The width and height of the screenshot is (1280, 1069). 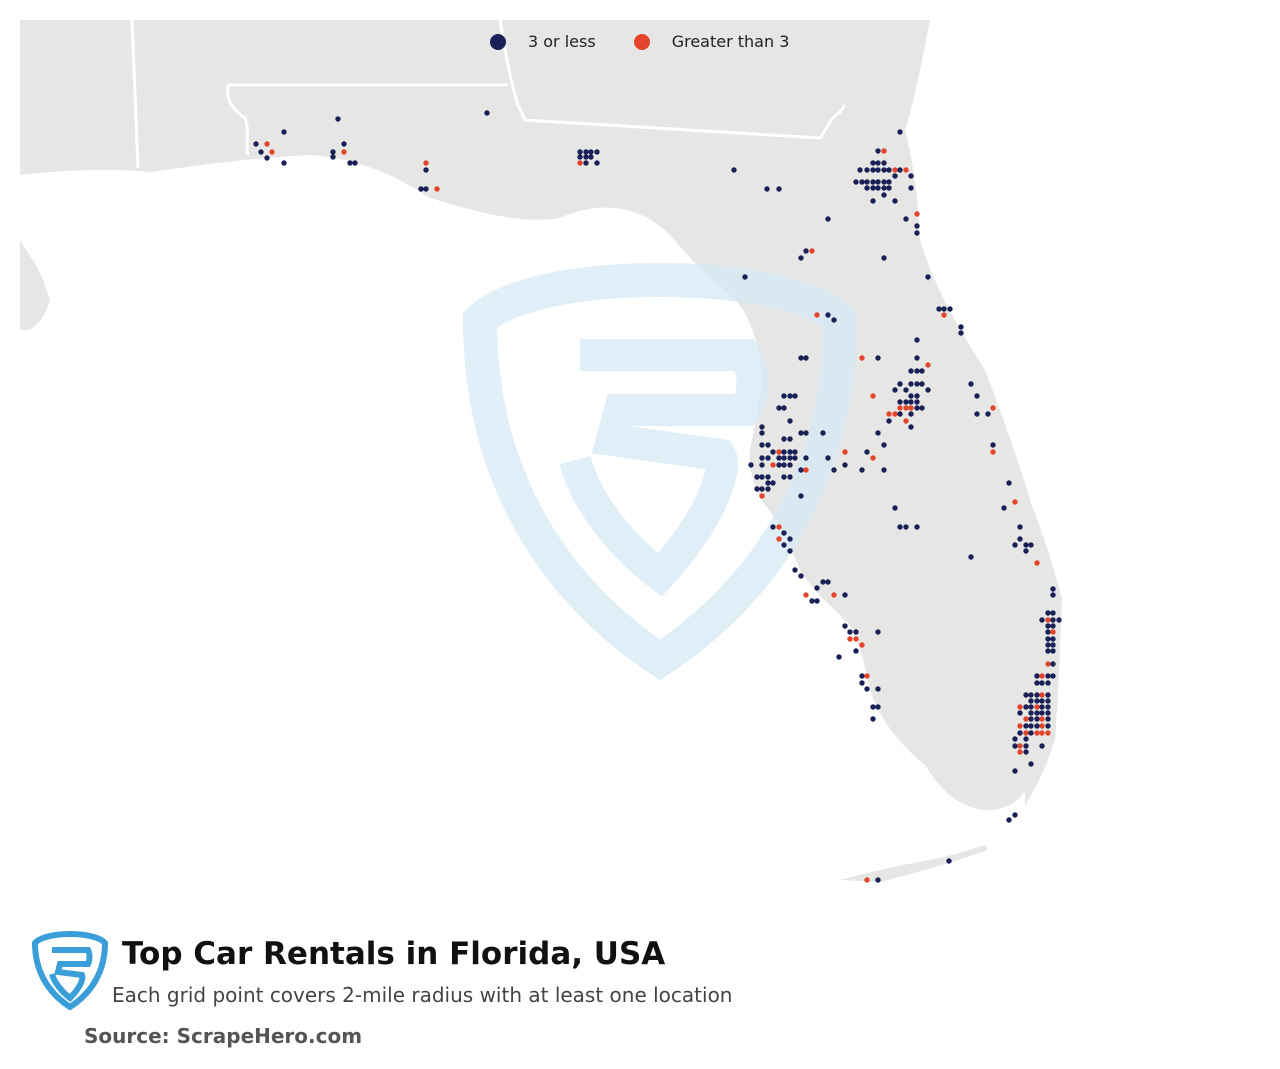 I want to click on atlantic-water, so click(x=983, y=310).